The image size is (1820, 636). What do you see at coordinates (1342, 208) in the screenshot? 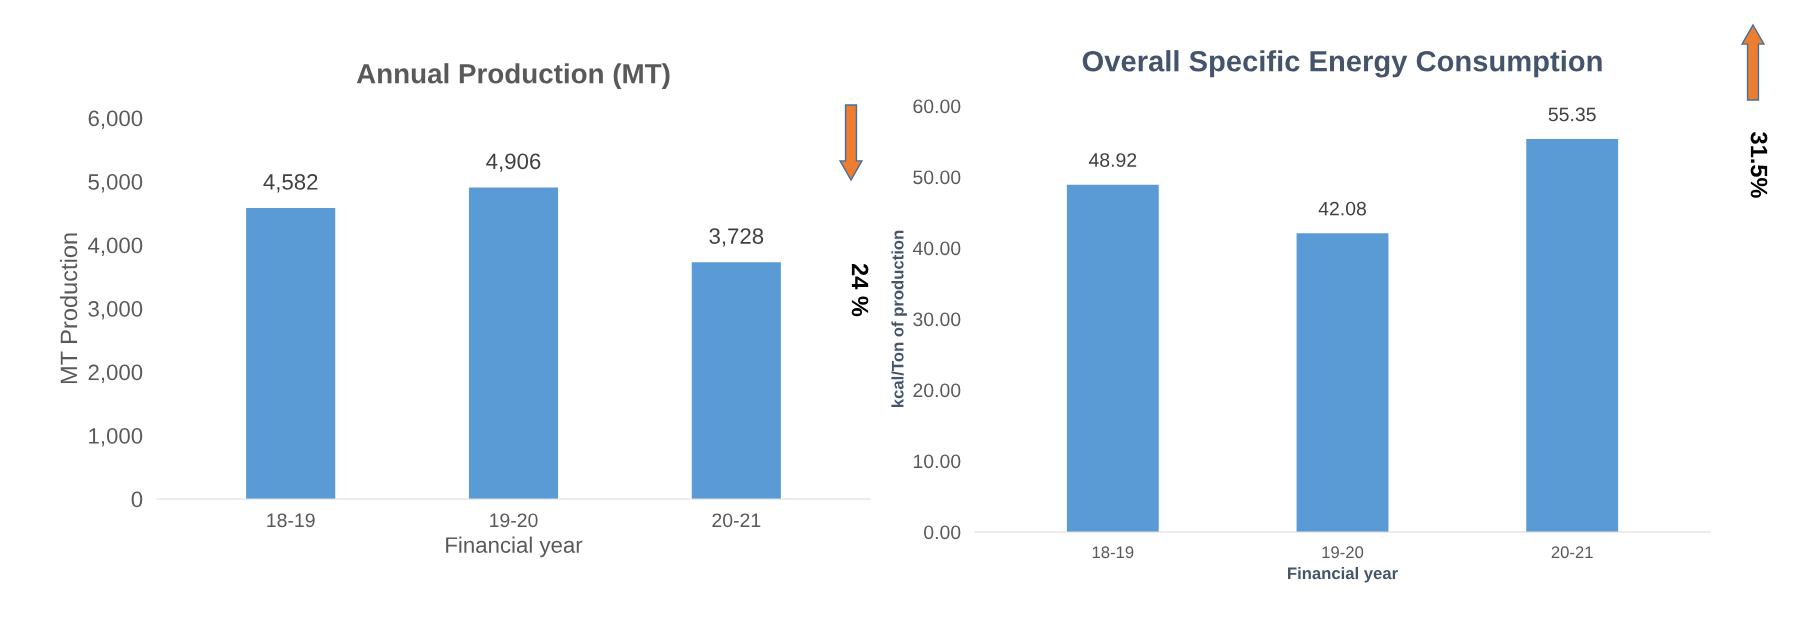
I see `data-label: 42.08` at bounding box center [1342, 208].